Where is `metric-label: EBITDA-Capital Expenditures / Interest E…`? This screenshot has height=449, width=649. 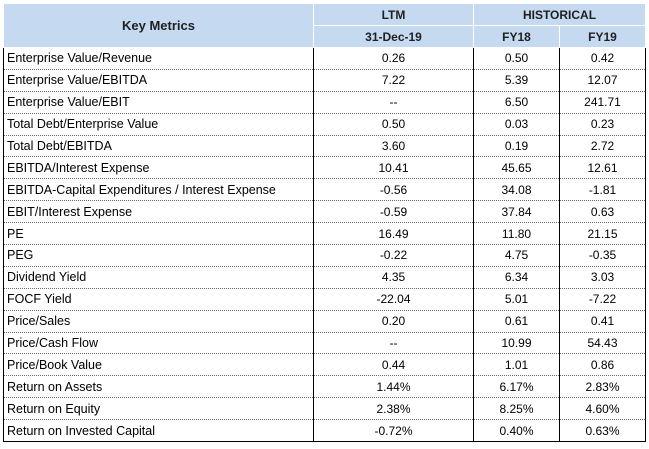
metric-label: EBITDA-Capital Expenditures / Interest E… is located at coordinates (158, 190).